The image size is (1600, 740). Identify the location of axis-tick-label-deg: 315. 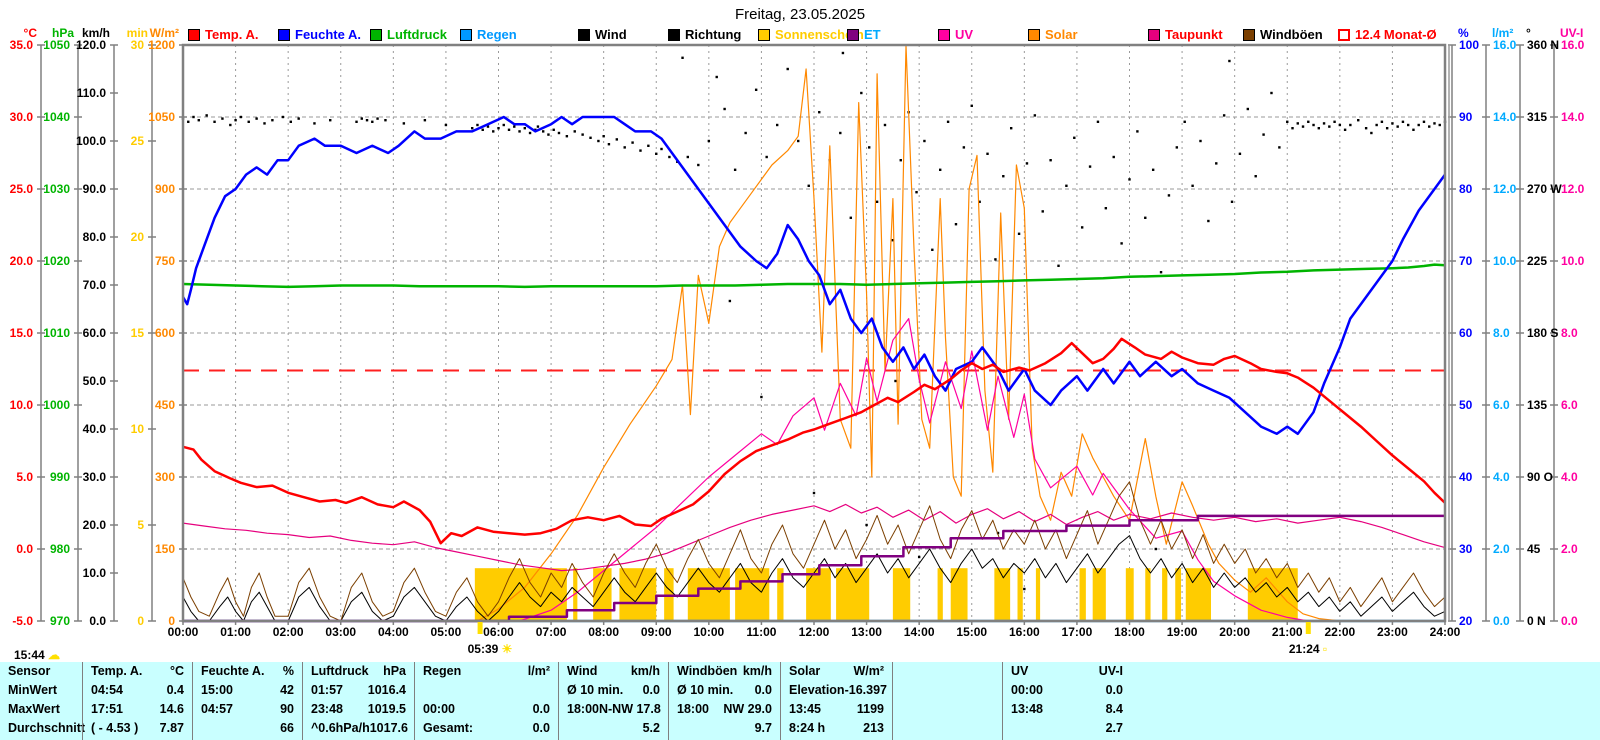
(1537, 117).